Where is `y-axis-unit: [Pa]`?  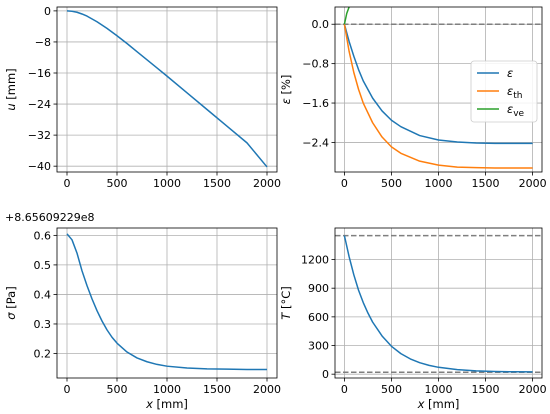 y-axis-unit: [Pa] is located at coordinates (11, 299).